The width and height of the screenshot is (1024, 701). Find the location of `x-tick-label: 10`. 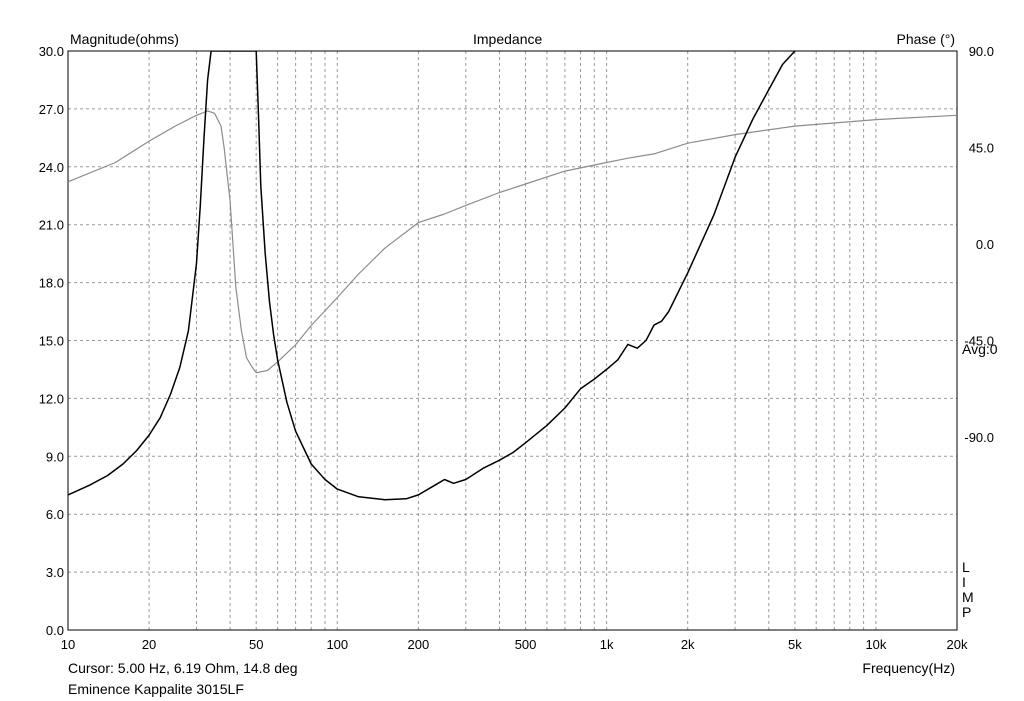

x-tick-label: 10 is located at coordinates (68, 644).